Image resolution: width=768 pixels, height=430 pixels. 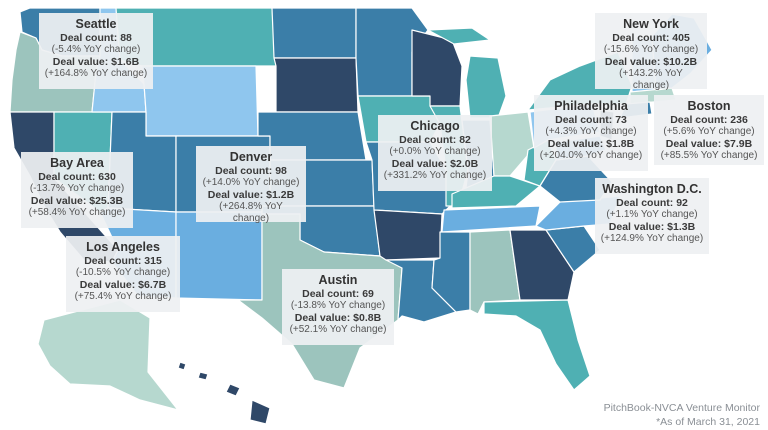 What do you see at coordinates (251, 157) in the screenshot?
I see `city-name: Denver` at bounding box center [251, 157].